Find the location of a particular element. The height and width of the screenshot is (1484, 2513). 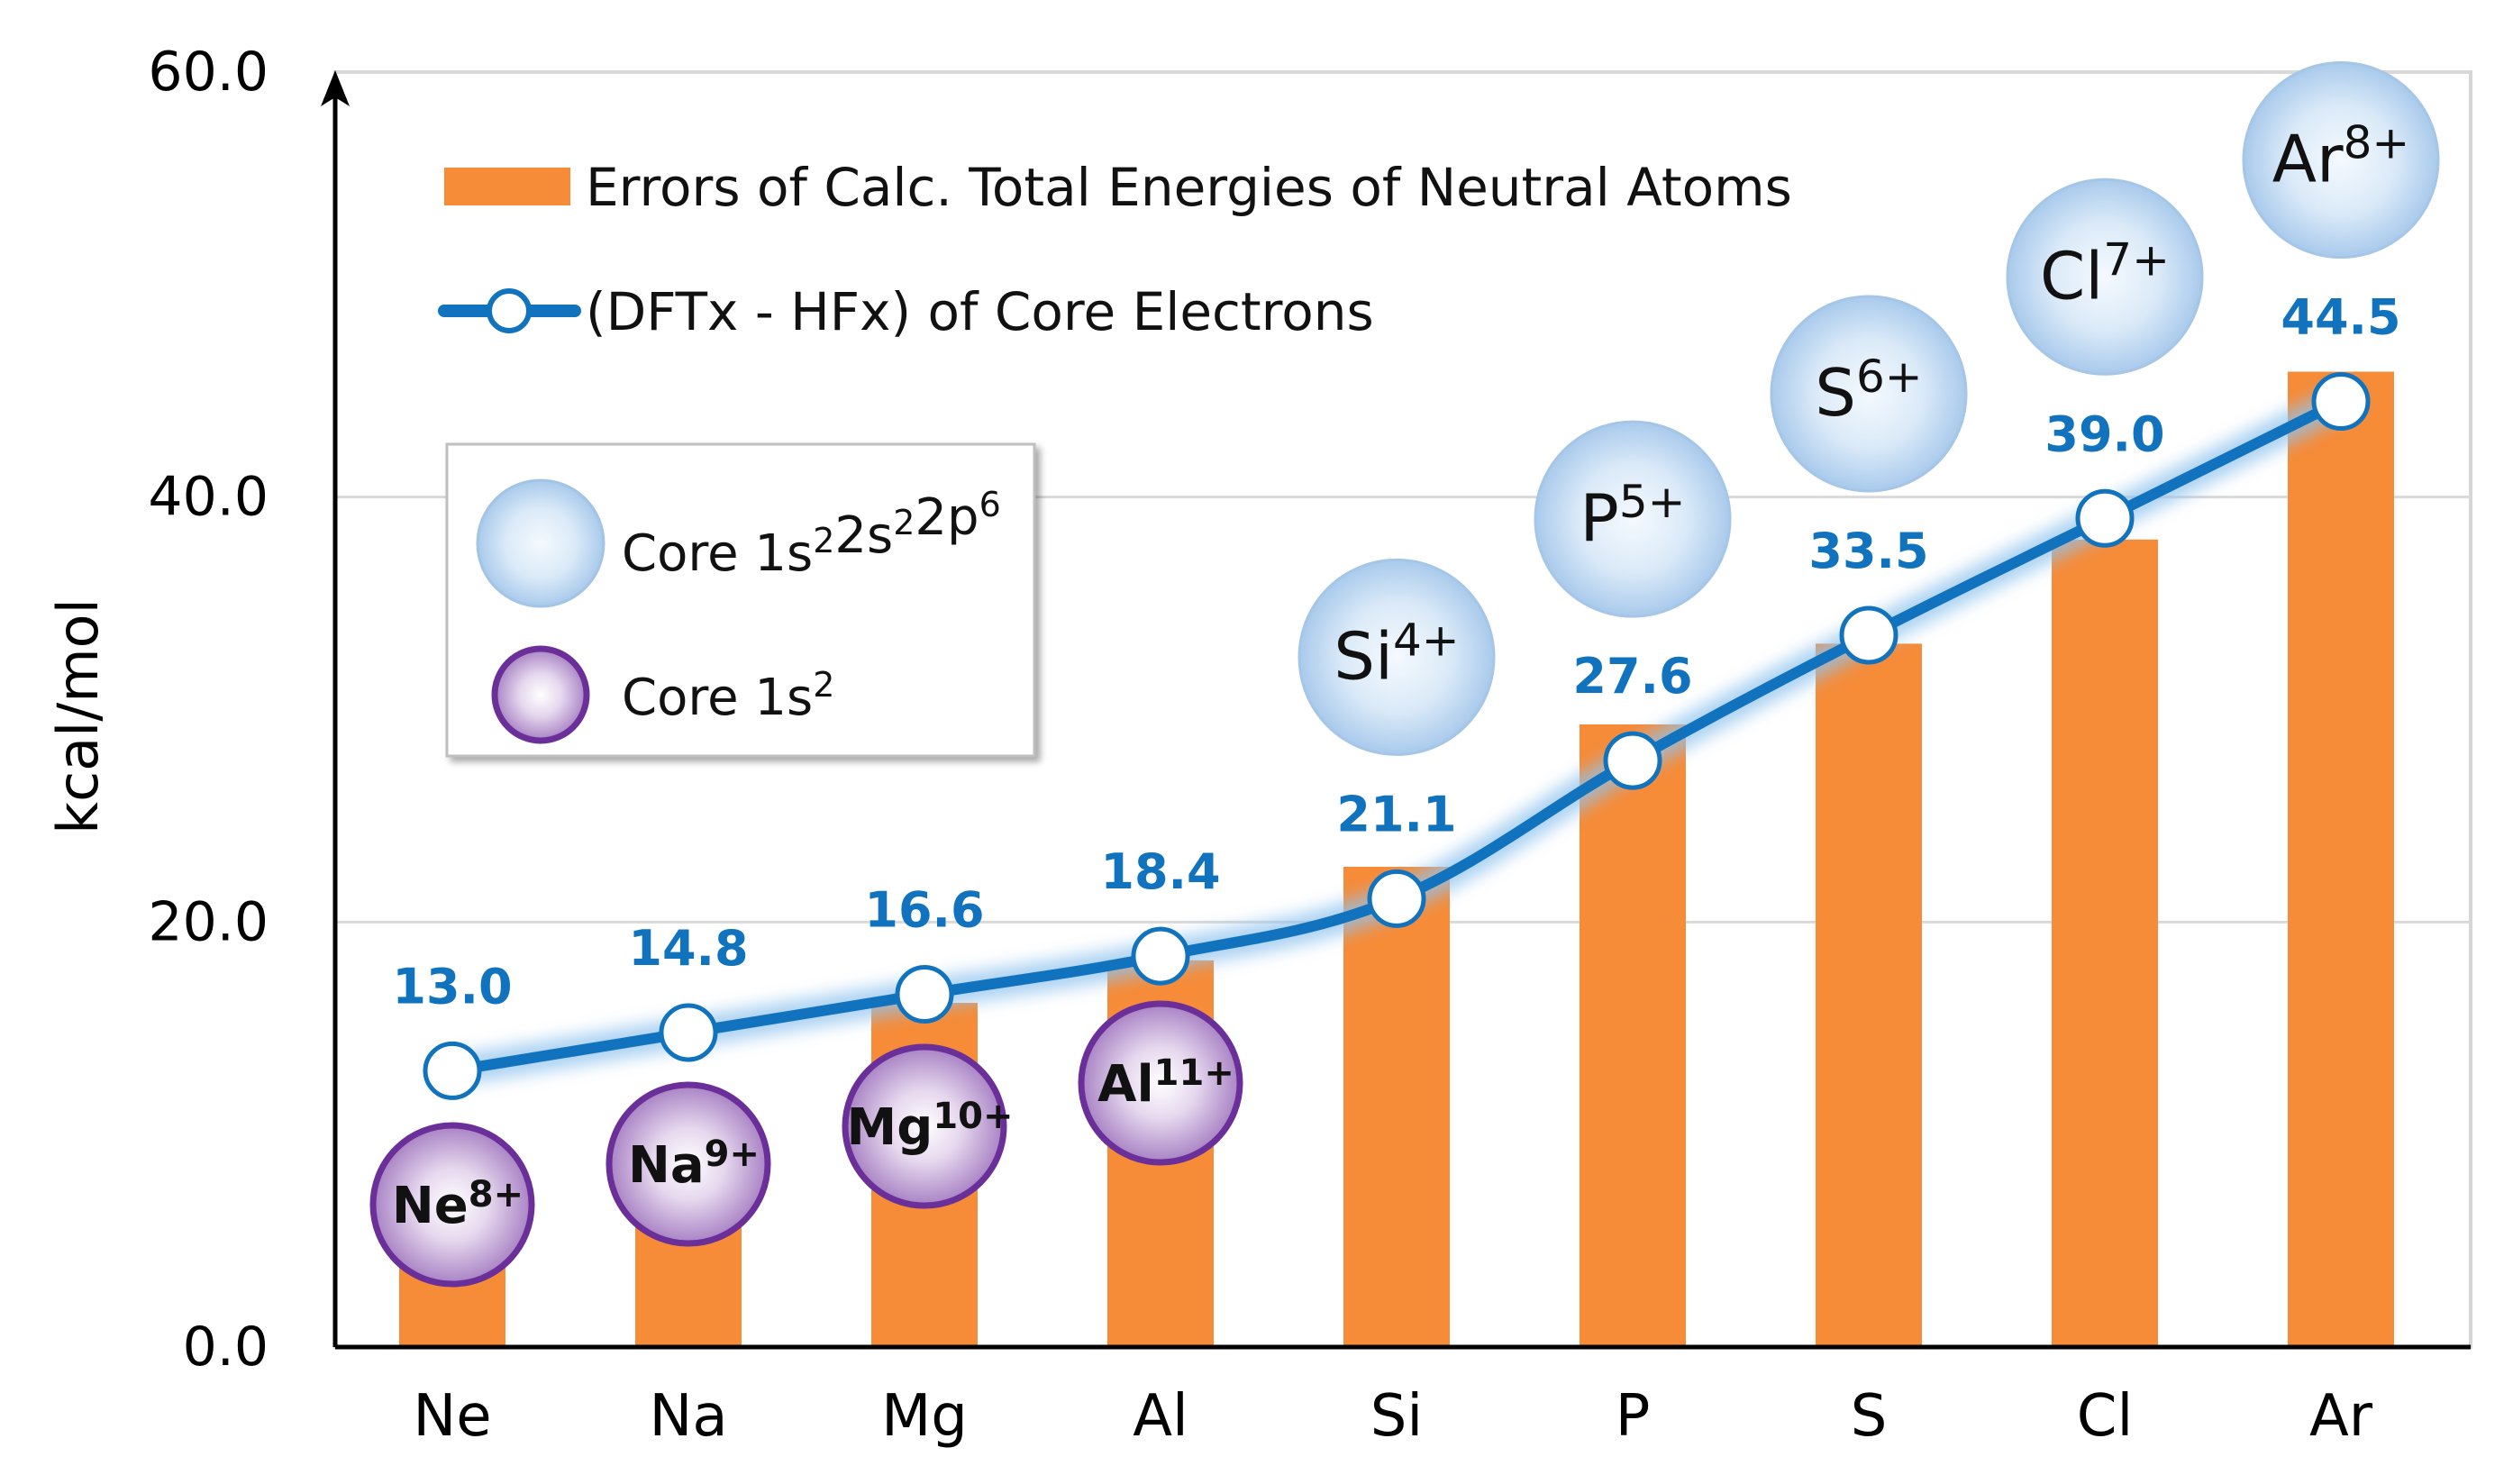

core-legend: Core 1s22s22p6 Core 1s2 is located at coordinates (740, 600).